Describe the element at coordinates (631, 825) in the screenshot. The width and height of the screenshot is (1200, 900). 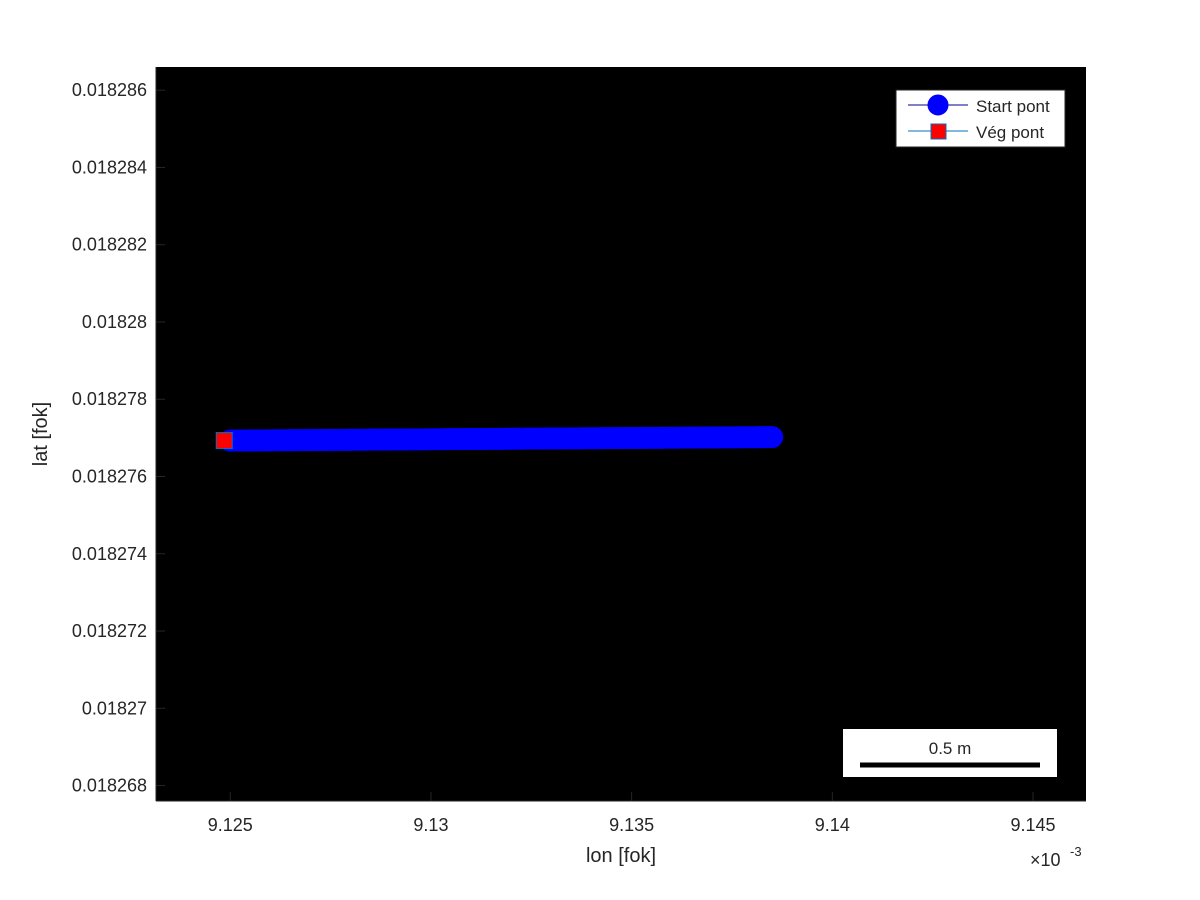
I see `x-tick-label: 9.135` at that location.